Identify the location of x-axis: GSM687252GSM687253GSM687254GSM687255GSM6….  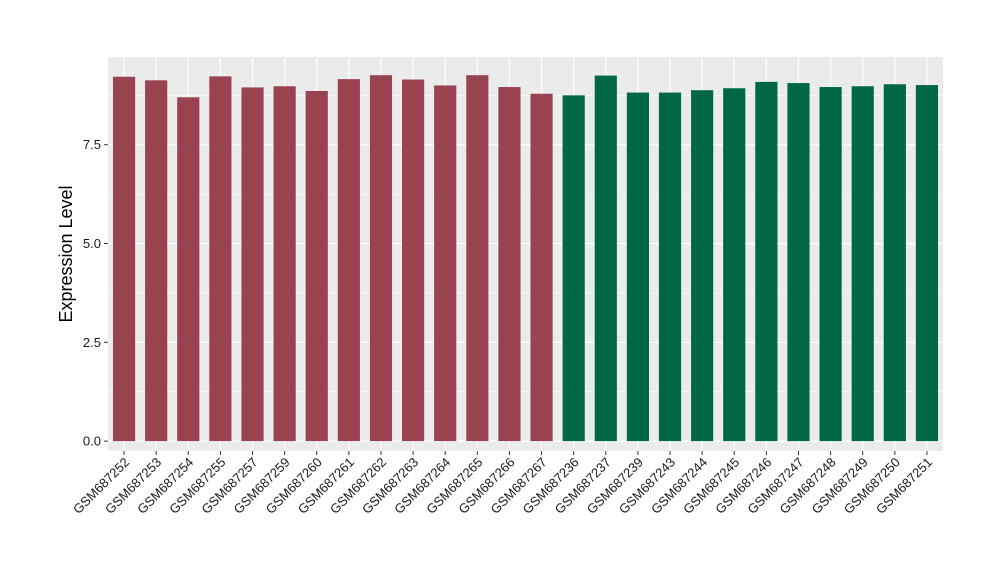
(502, 484).